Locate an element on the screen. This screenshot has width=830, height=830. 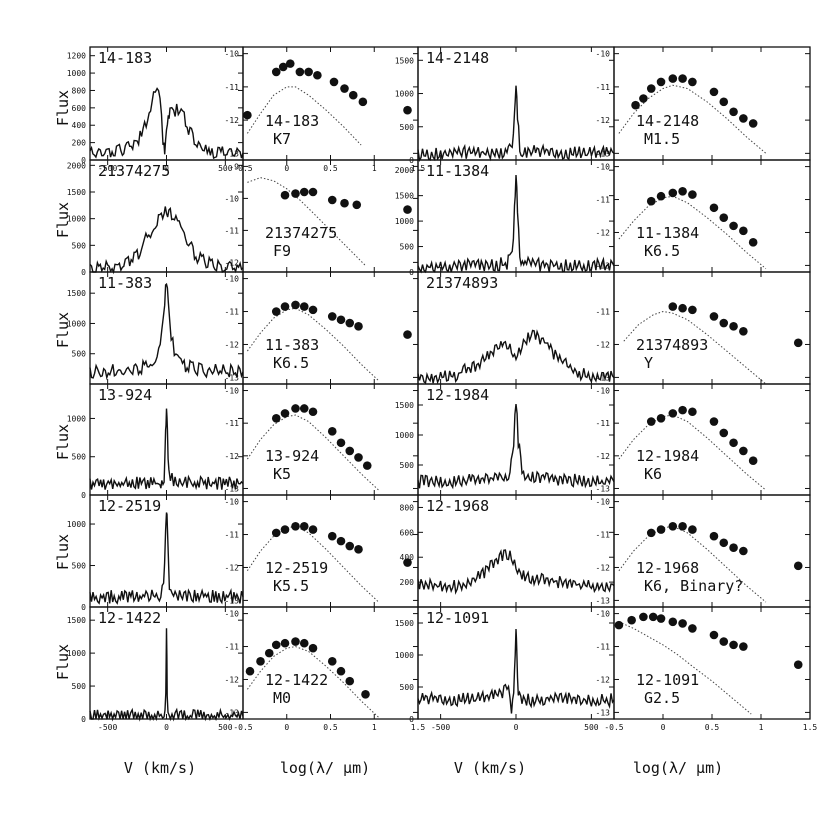
panel-velocity-21374893: 21374893 is located at coordinates (516, 328).